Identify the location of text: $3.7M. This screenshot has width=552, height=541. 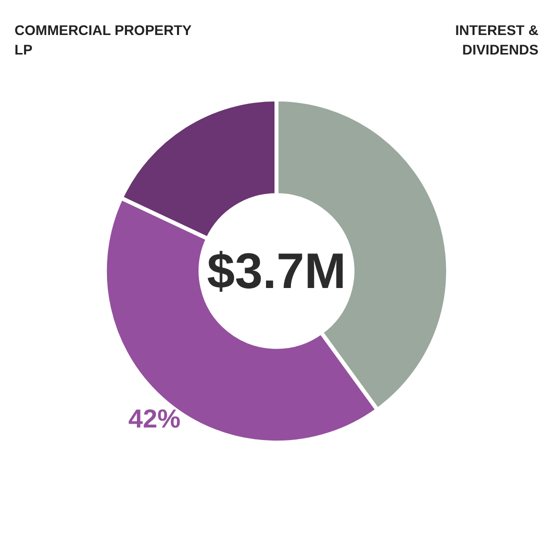
(276, 271).